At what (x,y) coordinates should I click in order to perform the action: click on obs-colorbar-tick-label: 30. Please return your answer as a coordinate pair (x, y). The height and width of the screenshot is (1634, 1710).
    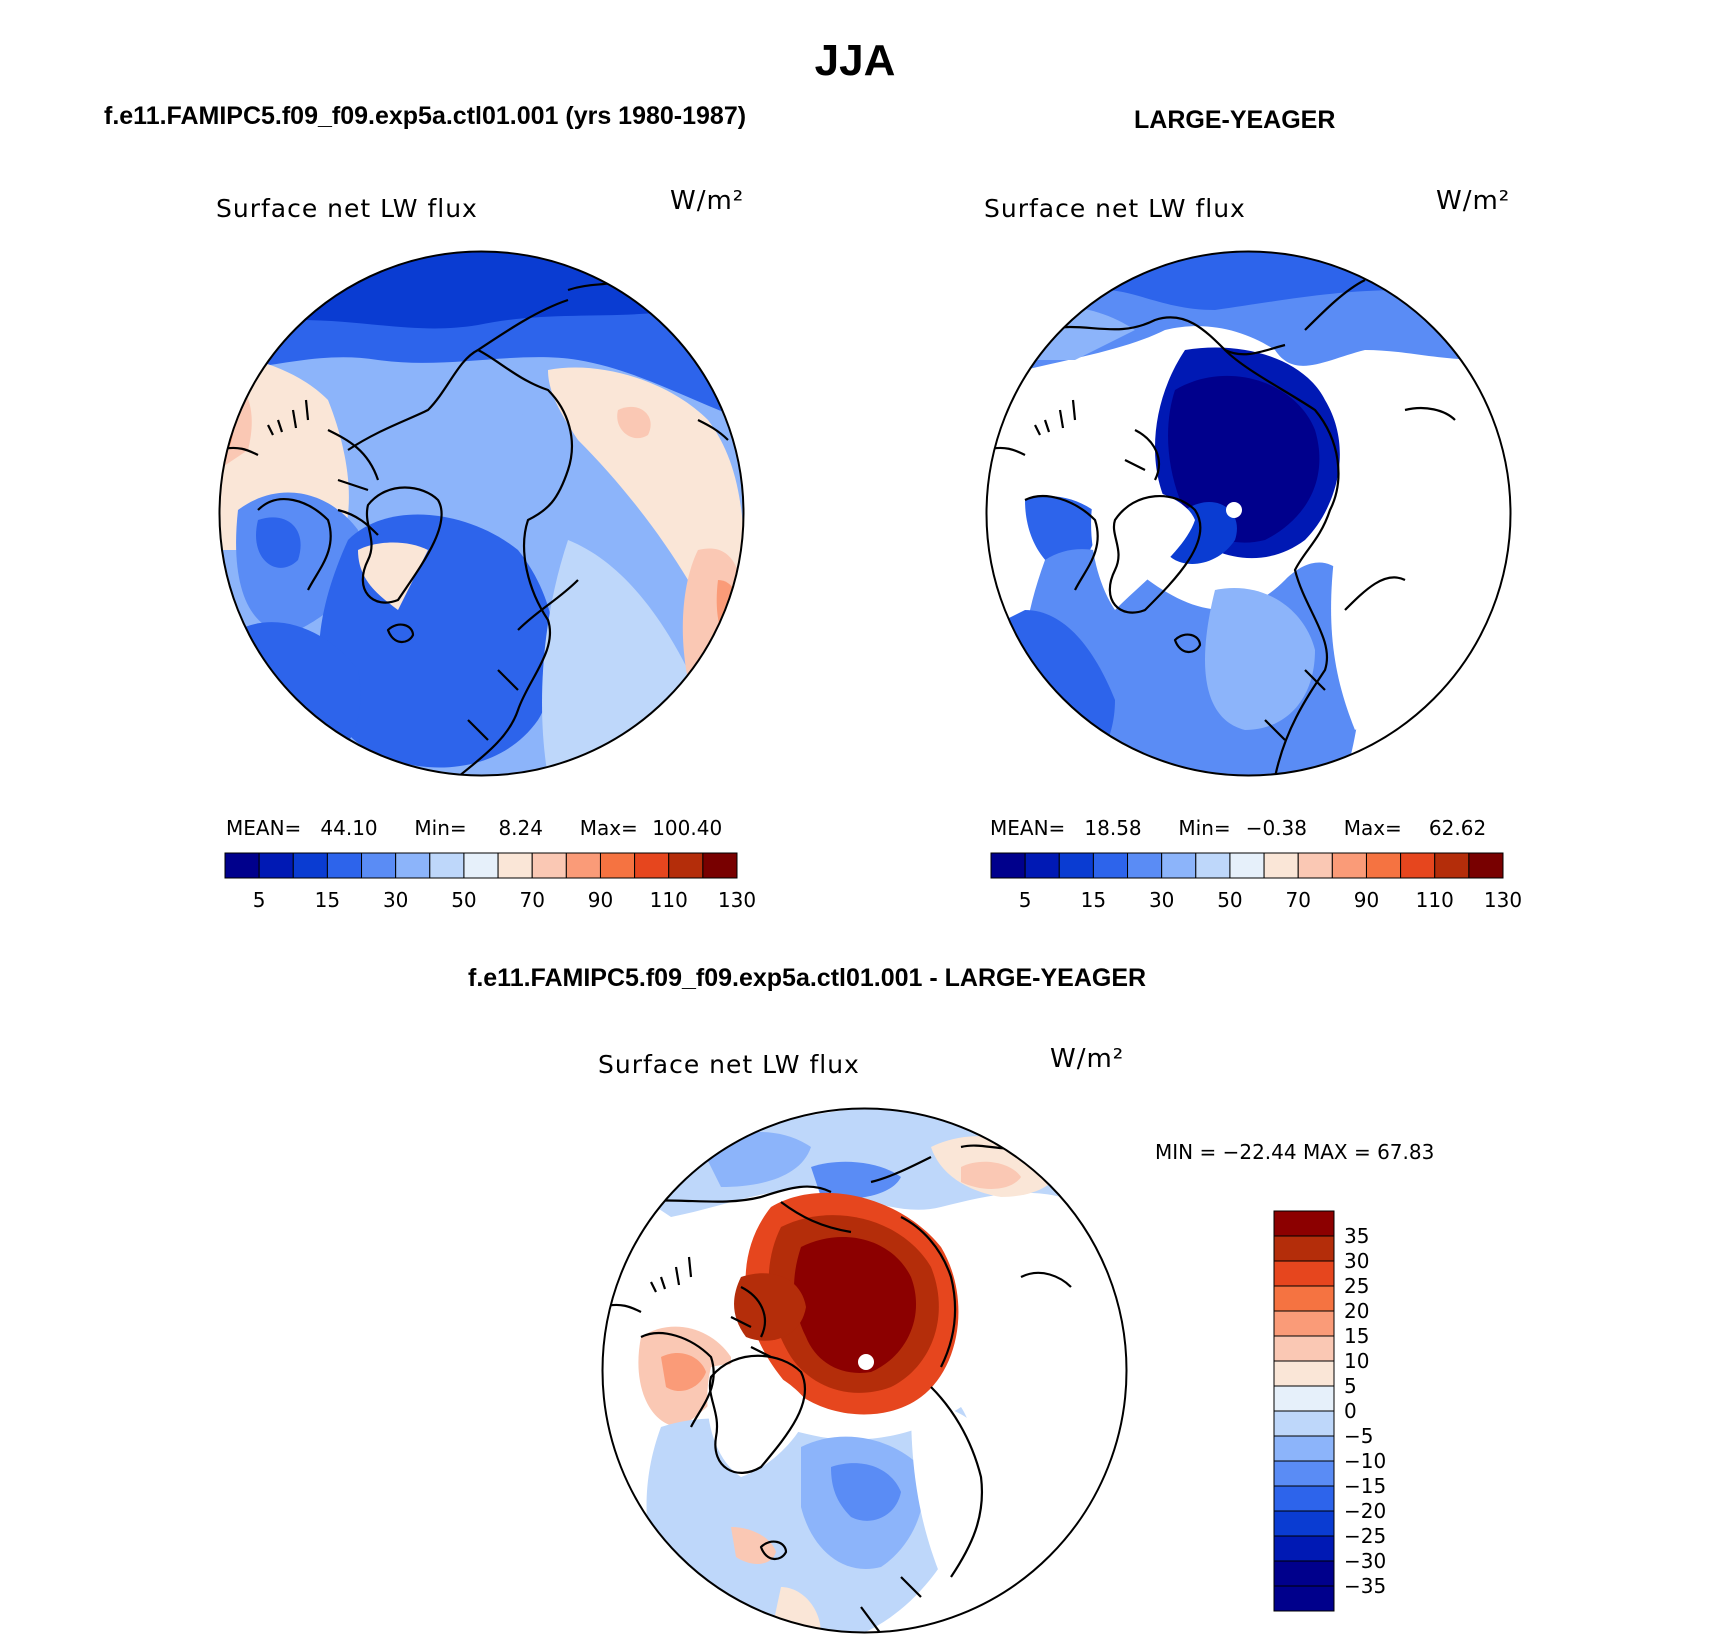
    Looking at the image, I should click on (1161, 900).